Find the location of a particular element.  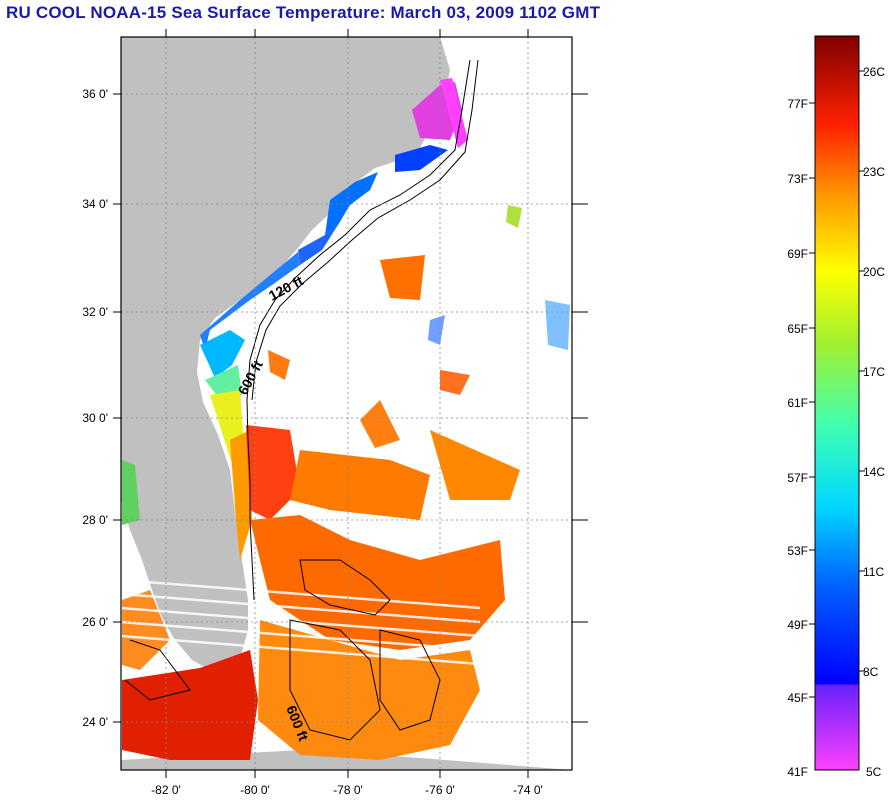

lon-tick-label: -78 0' is located at coordinates (348, 790).